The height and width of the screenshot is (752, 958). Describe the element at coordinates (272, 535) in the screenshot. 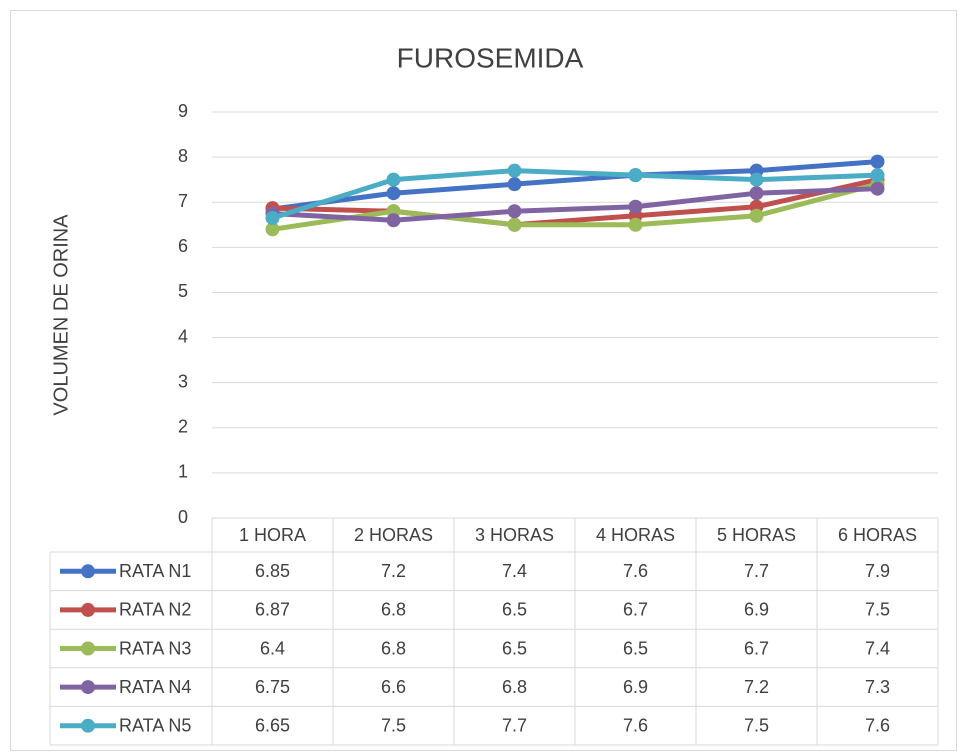

I see `x-tick-label: 1 HORA` at that location.